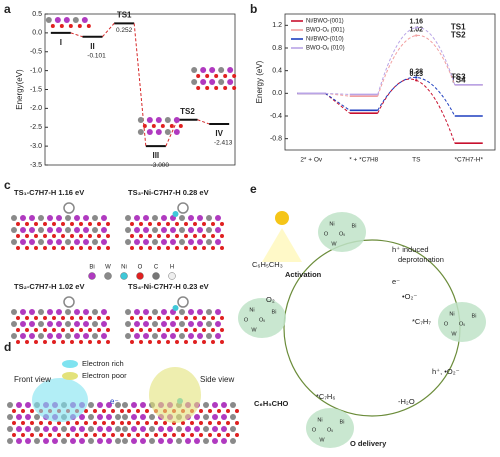 The height and width of the screenshot is (457, 500). I want to click on legend-label: Ni/BWO-(010), so click(325, 40).